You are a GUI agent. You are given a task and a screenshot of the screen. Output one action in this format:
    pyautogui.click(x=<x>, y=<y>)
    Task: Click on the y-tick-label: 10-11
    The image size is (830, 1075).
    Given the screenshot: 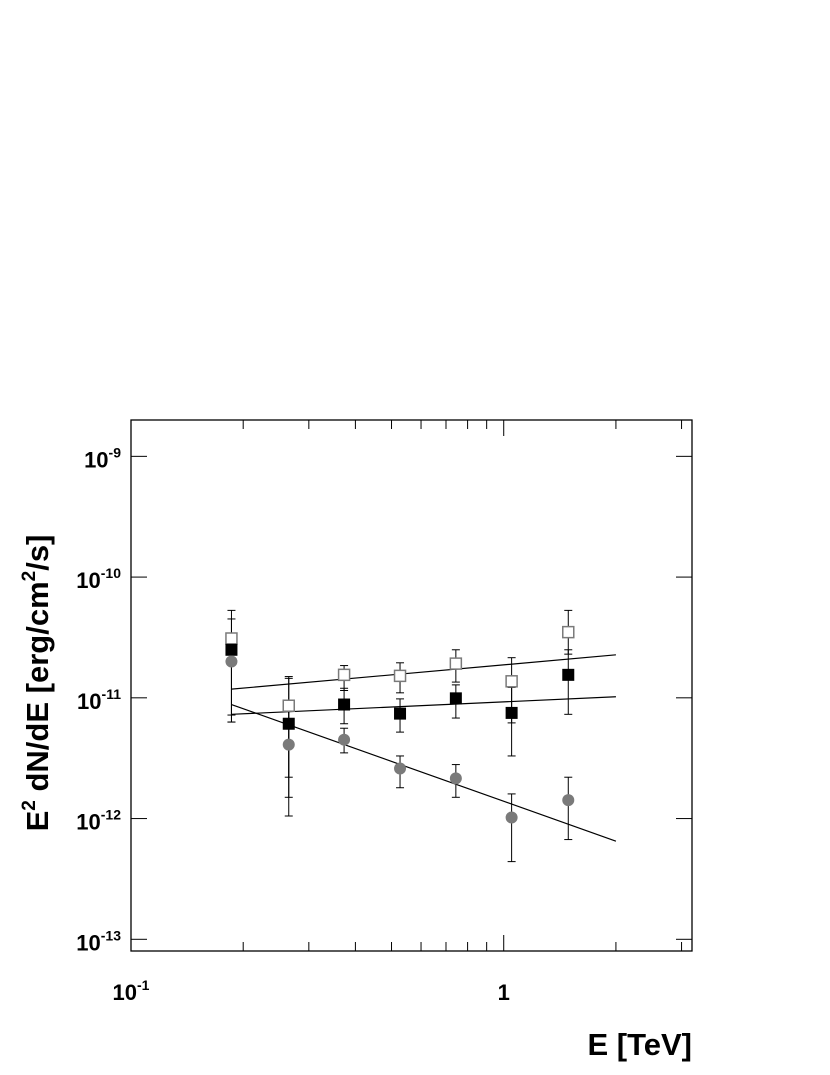 What is the action you would take?
    pyautogui.click(x=99, y=700)
    